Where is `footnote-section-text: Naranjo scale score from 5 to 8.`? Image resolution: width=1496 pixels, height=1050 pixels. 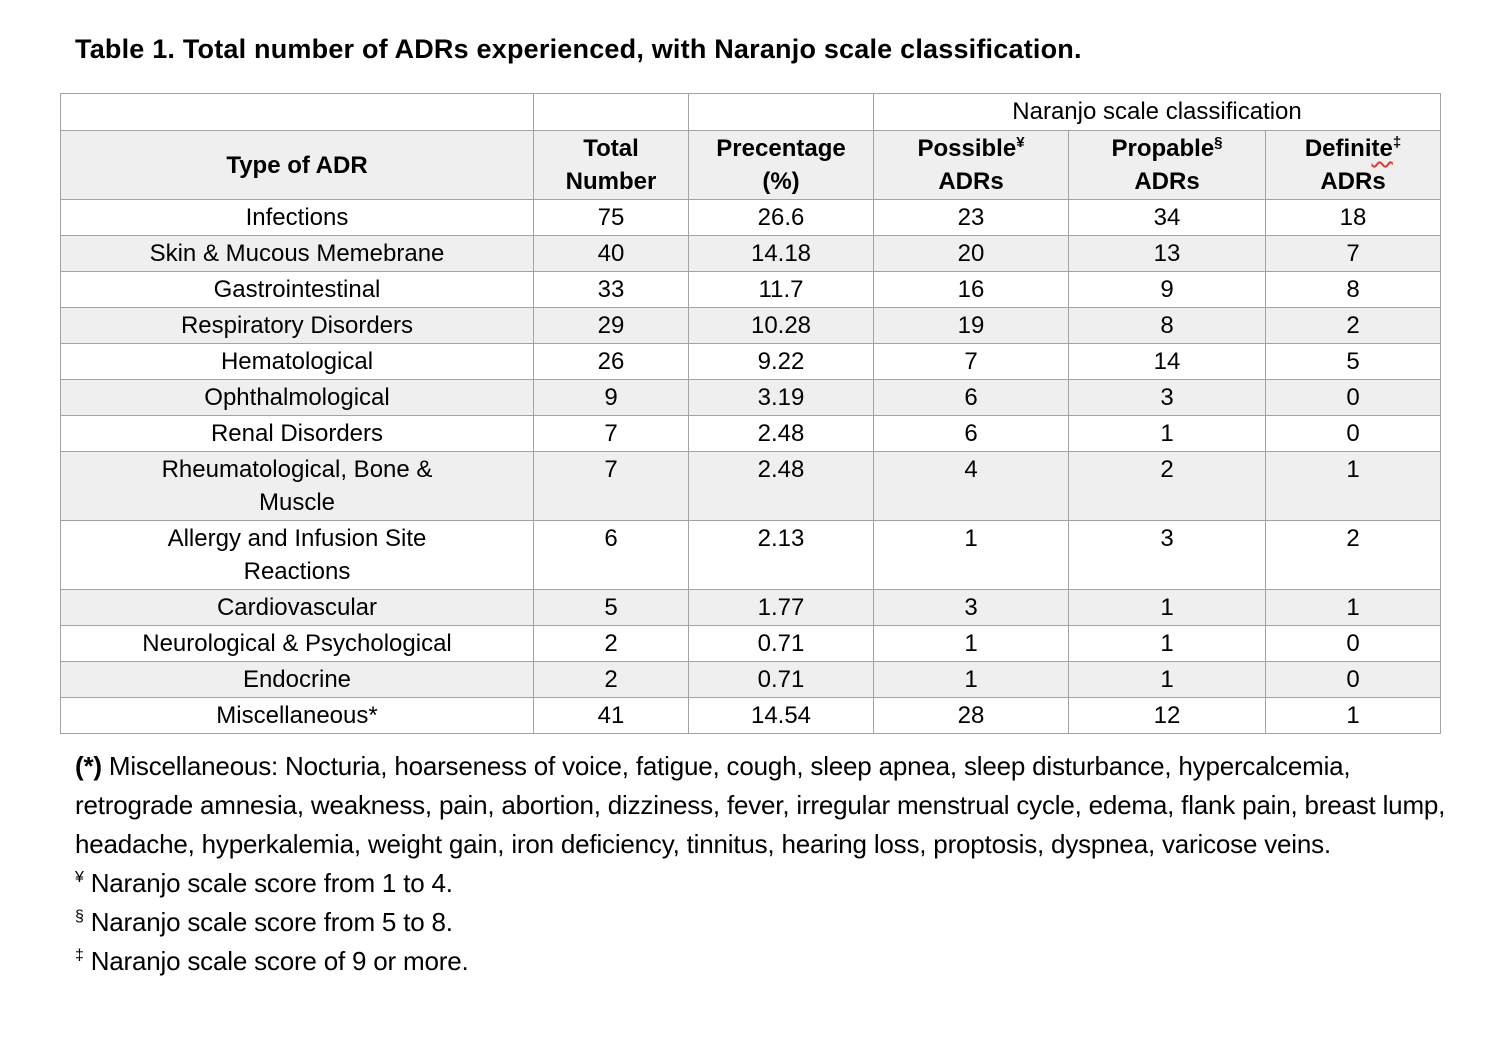 footnote-section-text: Naranjo scale score from 5 to 8. is located at coordinates (271, 922).